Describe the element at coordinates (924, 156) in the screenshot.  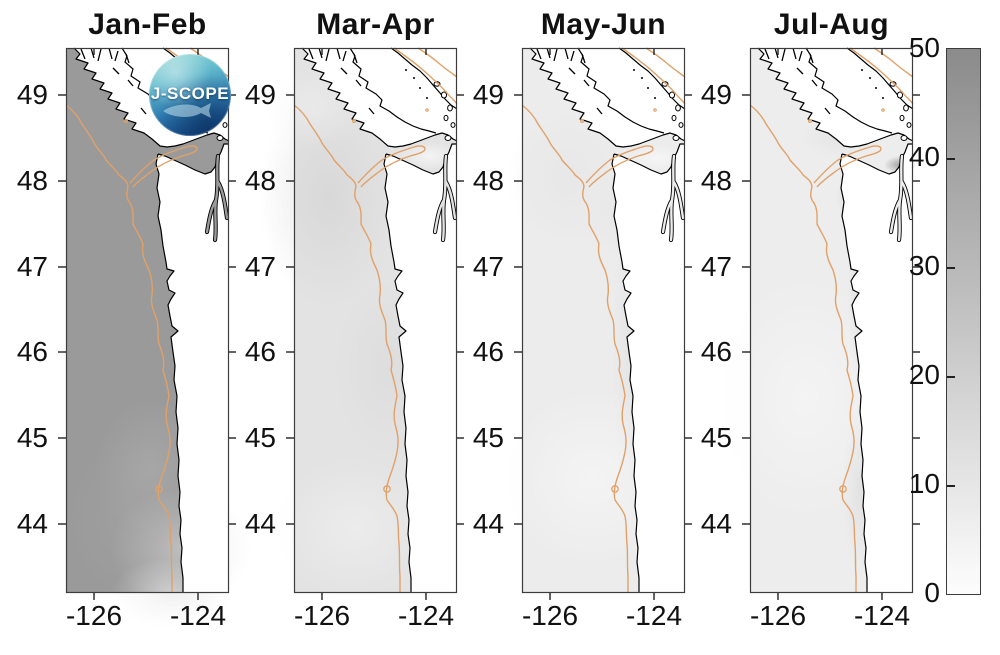
I see `colorbar-tick-label: 40` at that location.